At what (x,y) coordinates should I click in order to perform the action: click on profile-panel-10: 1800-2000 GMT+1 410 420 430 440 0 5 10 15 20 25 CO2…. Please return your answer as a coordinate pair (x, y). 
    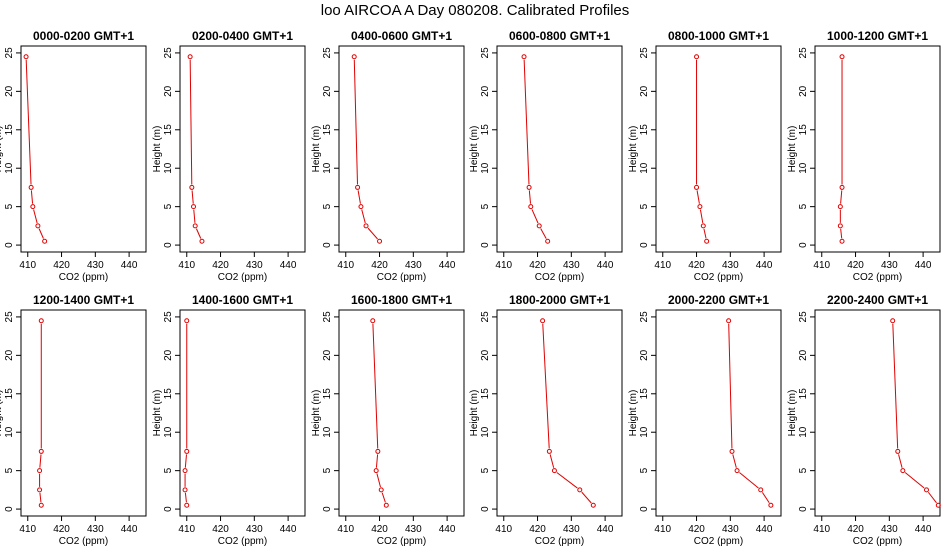
    Looking at the image, I should click on (546, 420).